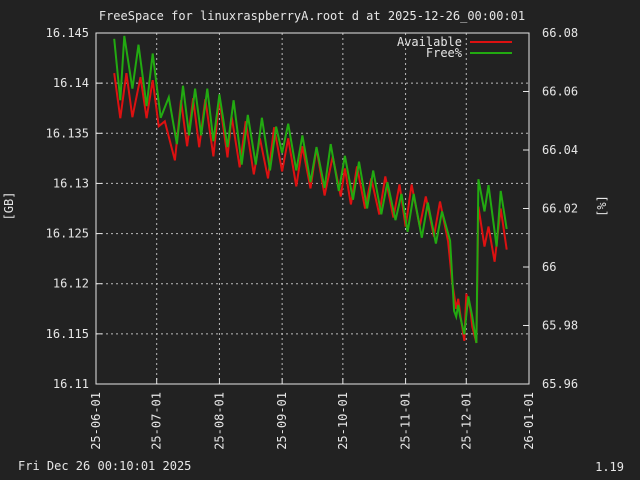  Describe the element at coordinates (406, 421) in the screenshot. I see `x-tick-label: 25-11-01` at that location.